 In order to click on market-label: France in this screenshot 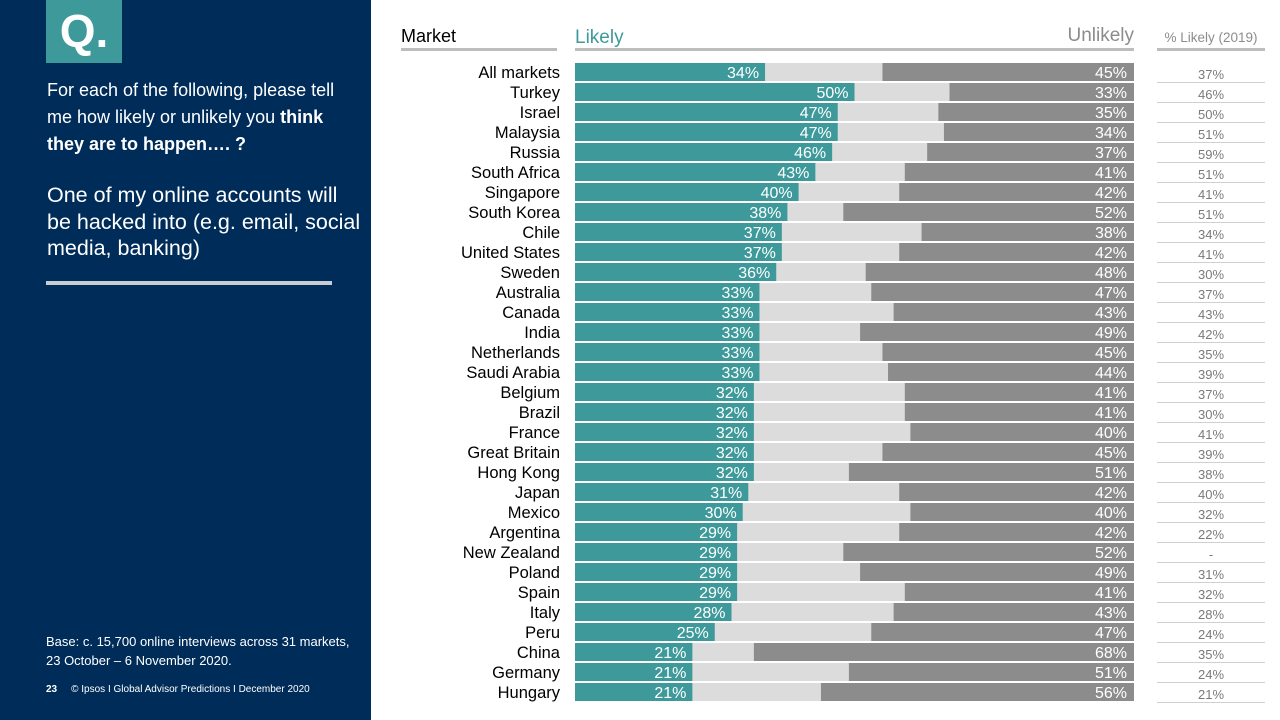, I will do `click(534, 433)`.